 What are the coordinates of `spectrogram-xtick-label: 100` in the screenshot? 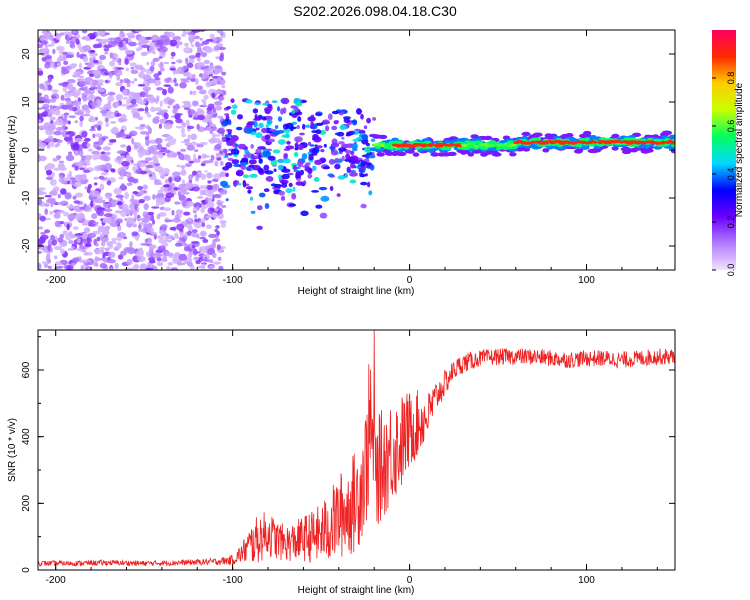 It's located at (586, 280).